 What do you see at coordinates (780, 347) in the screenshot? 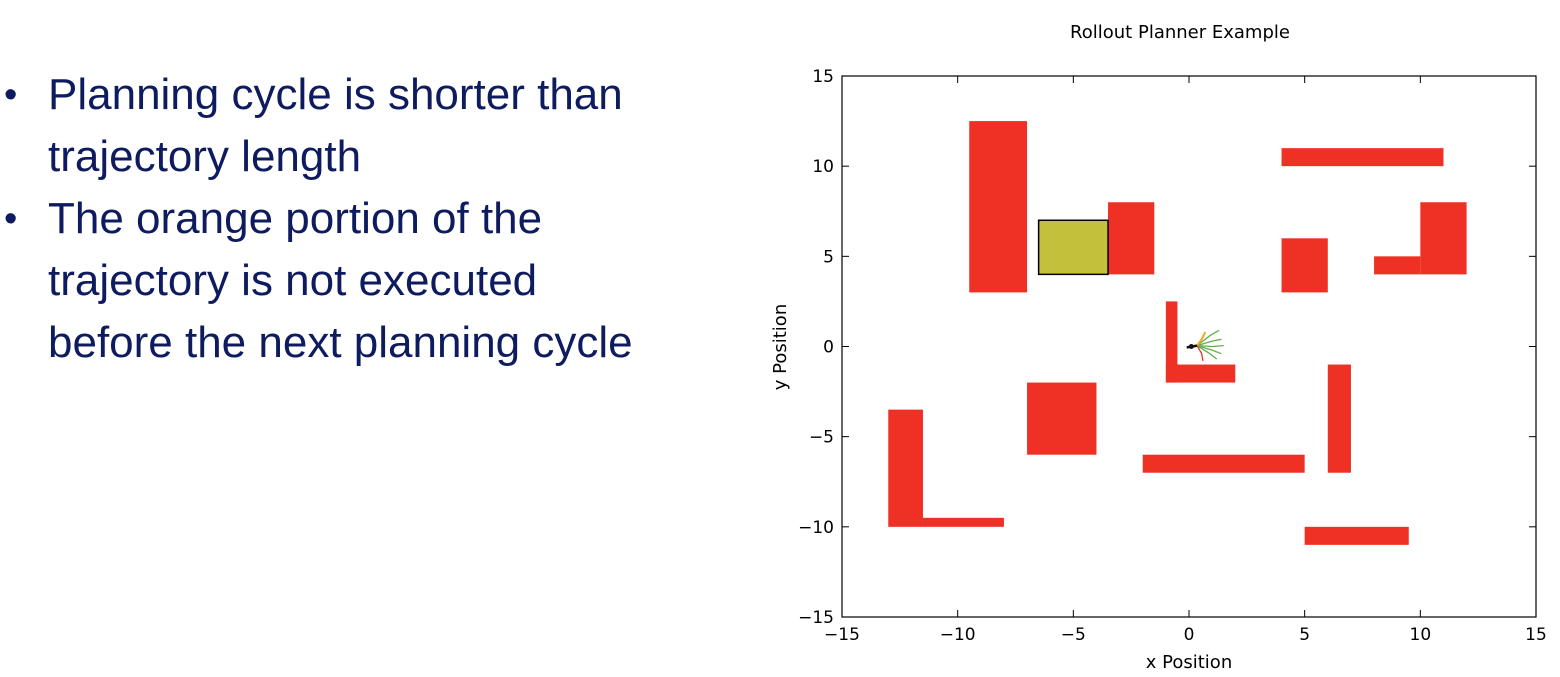
I see `y-axis-label: y Position` at bounding box center [780, 347].